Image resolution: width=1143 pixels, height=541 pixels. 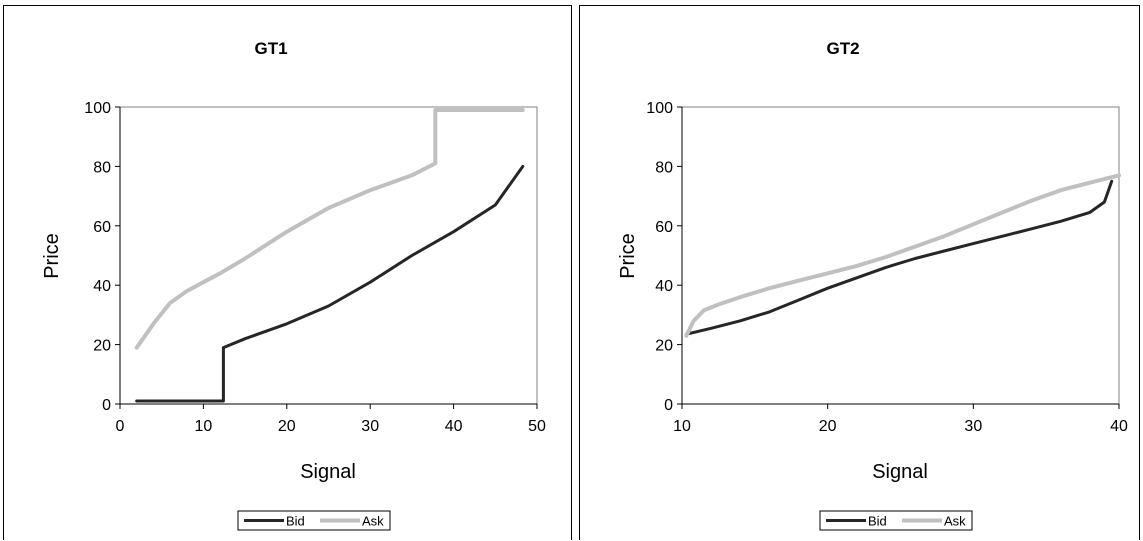 I want to click on chart-title: GT1, so click(x=270, y=48).